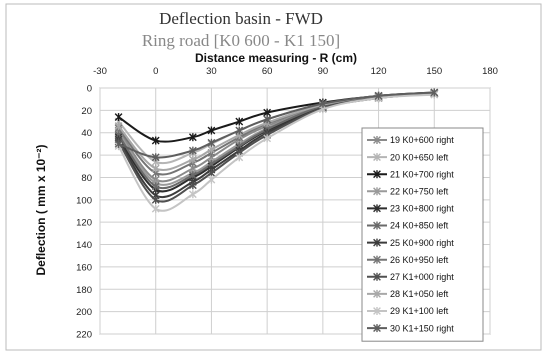 This screenshot has width=547, height=356. Describe the element at coordinates (89, 89) in the screenshot. I see `y-tick-label: 0` at that location.